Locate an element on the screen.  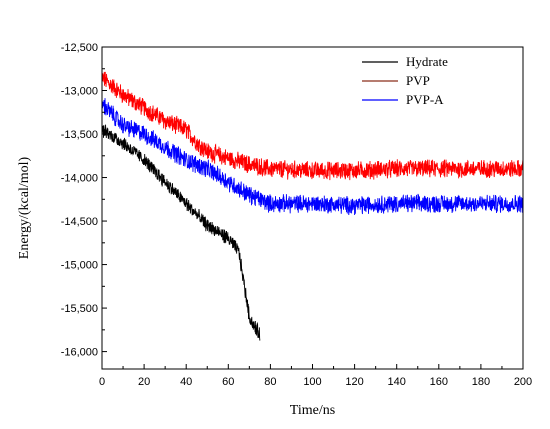
x-tick-label: 60 is located at coordinates (228, 382).